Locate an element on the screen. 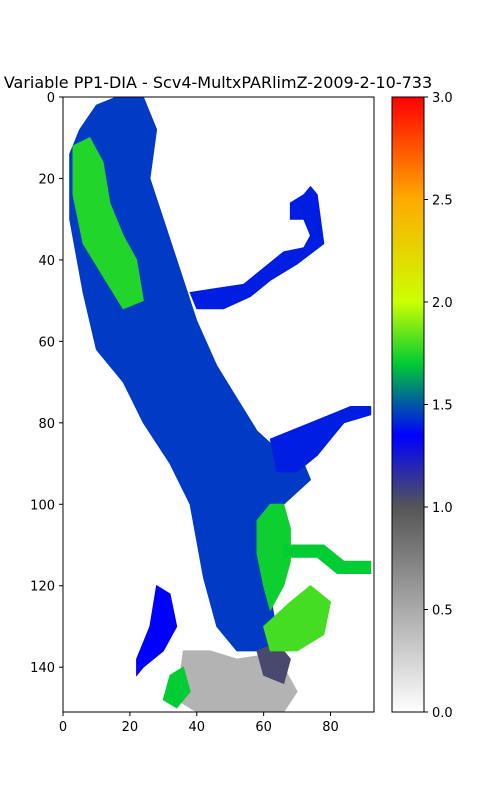 The image size is (500, 800). region-east-bay is located at coordinates (320, 439).